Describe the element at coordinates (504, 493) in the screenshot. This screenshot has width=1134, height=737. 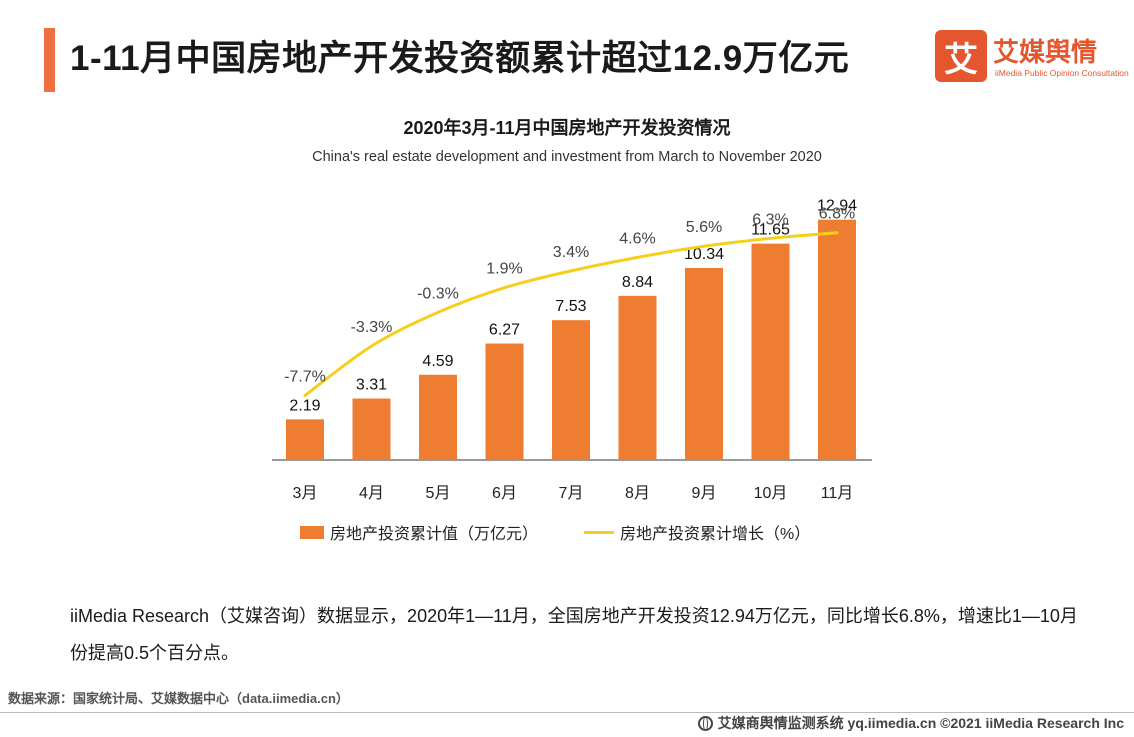
I see `x-tick-label: 6月` at that location.